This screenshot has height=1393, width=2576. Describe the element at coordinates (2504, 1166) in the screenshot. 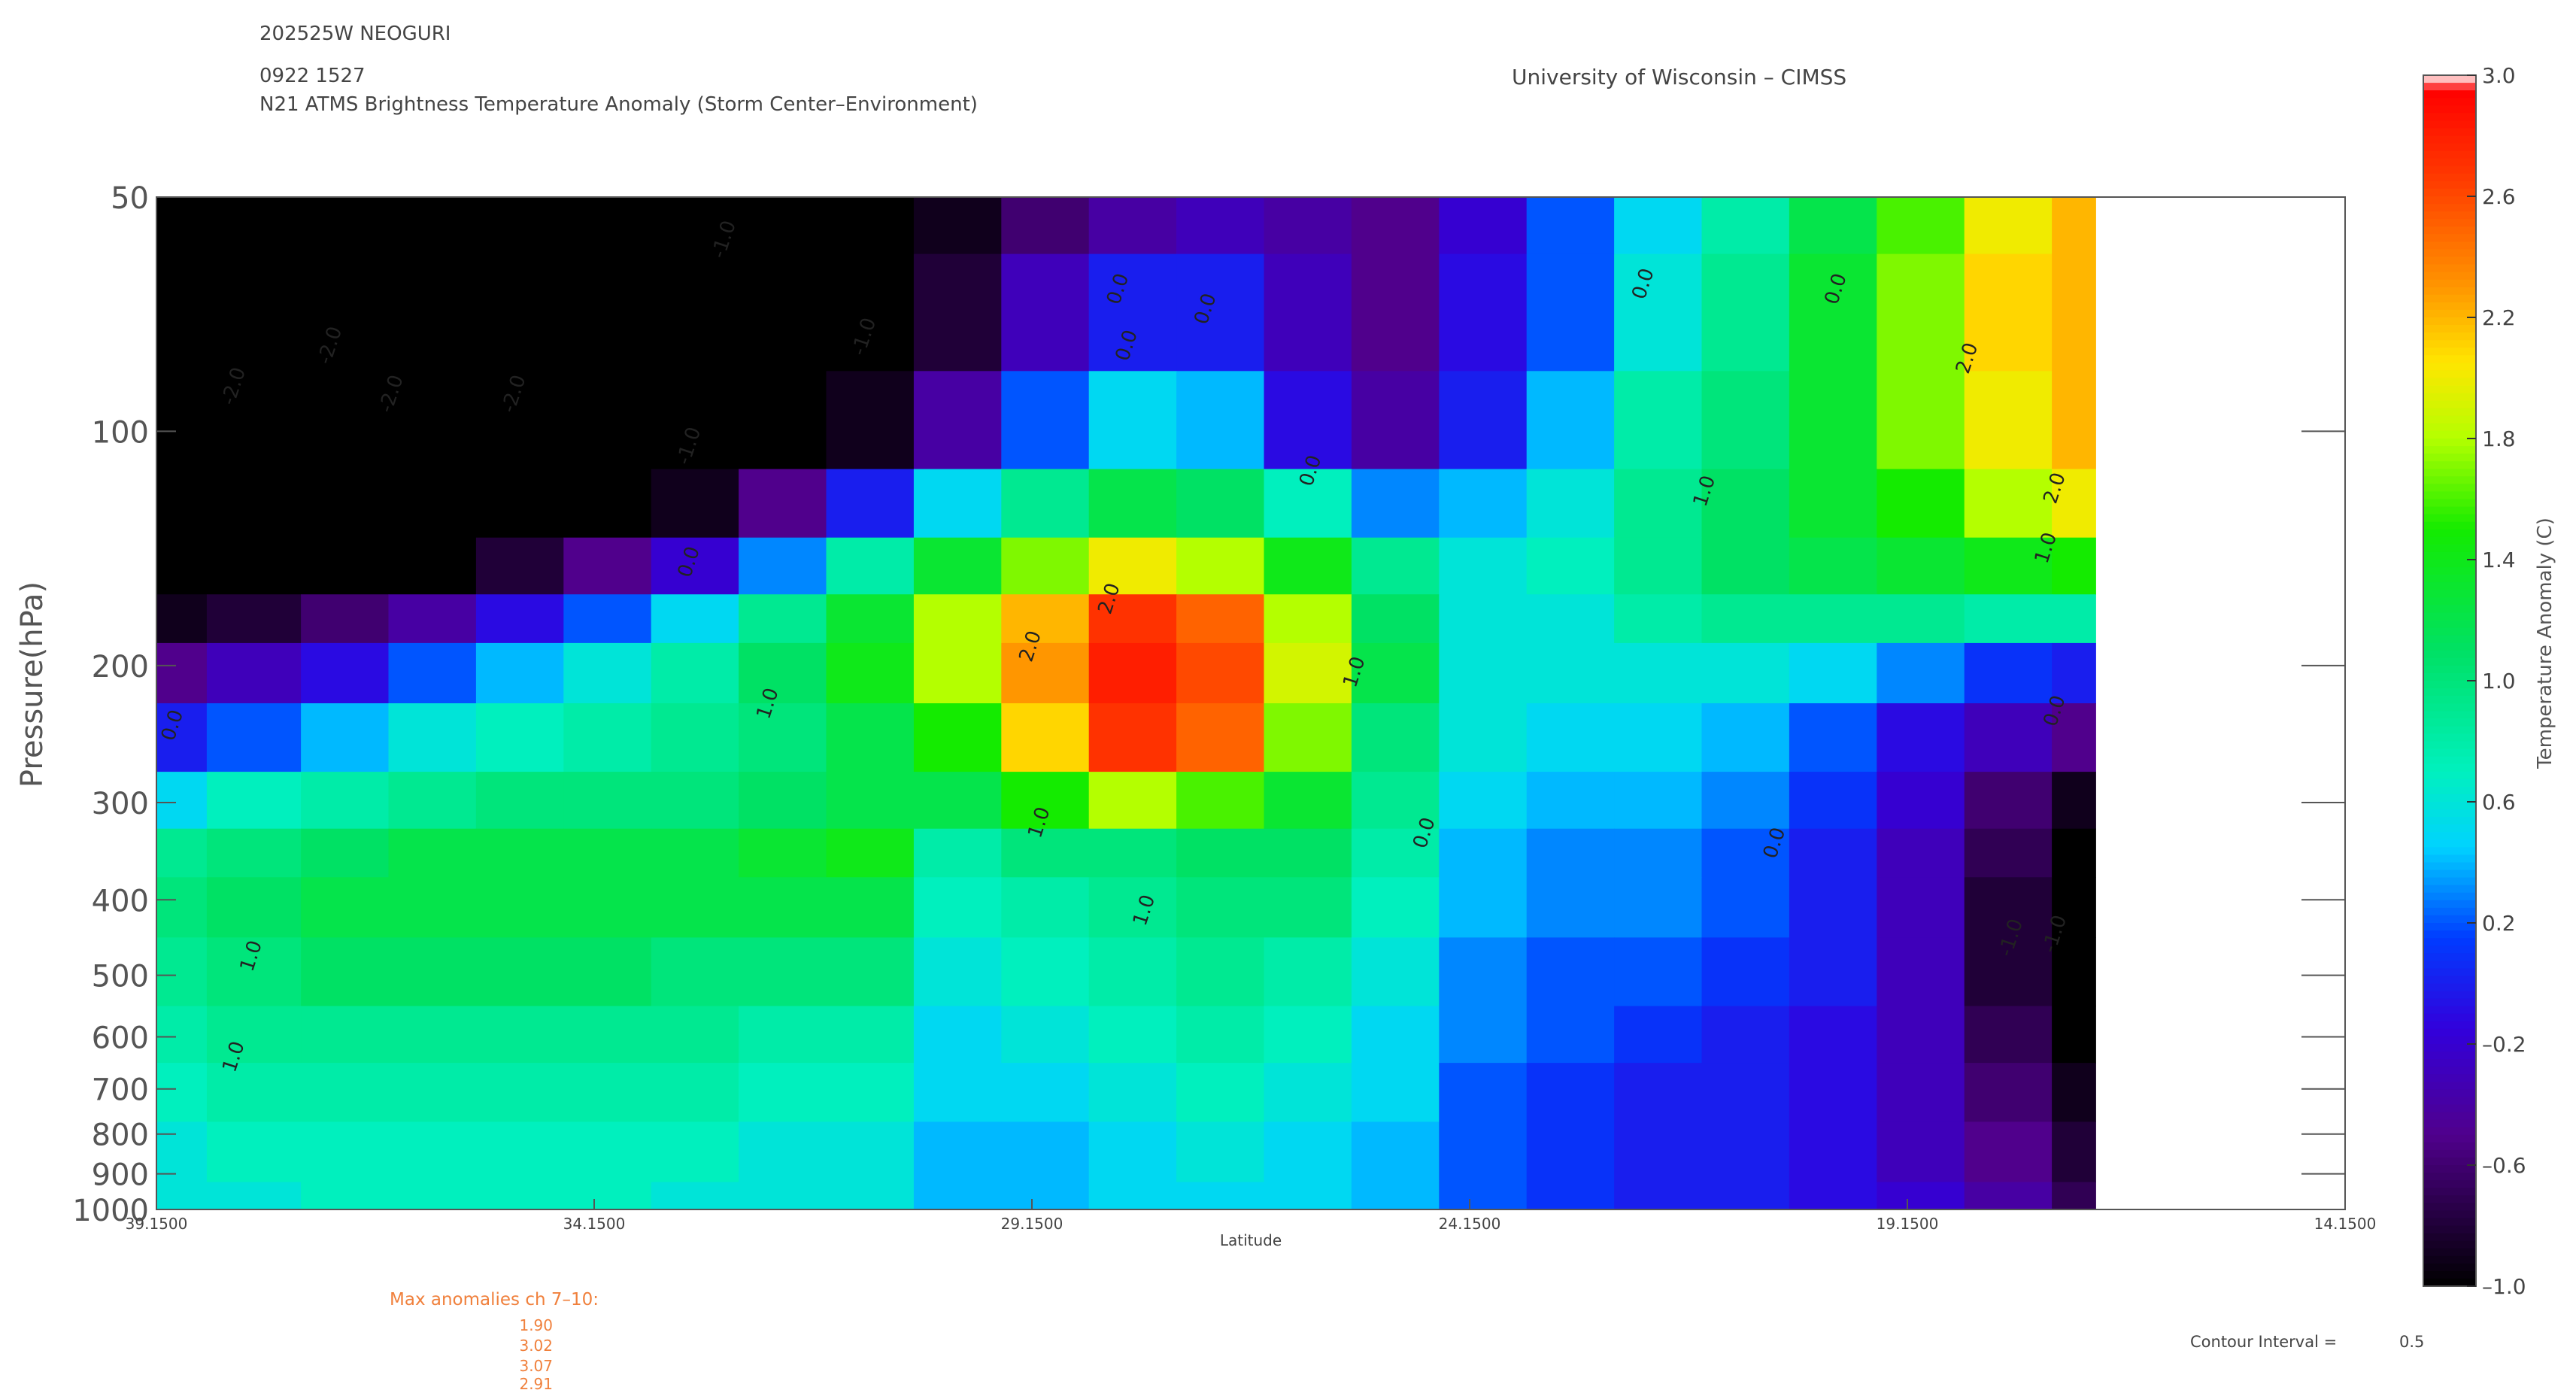

I see `colorbar-tick-label: –0.6` at that location.